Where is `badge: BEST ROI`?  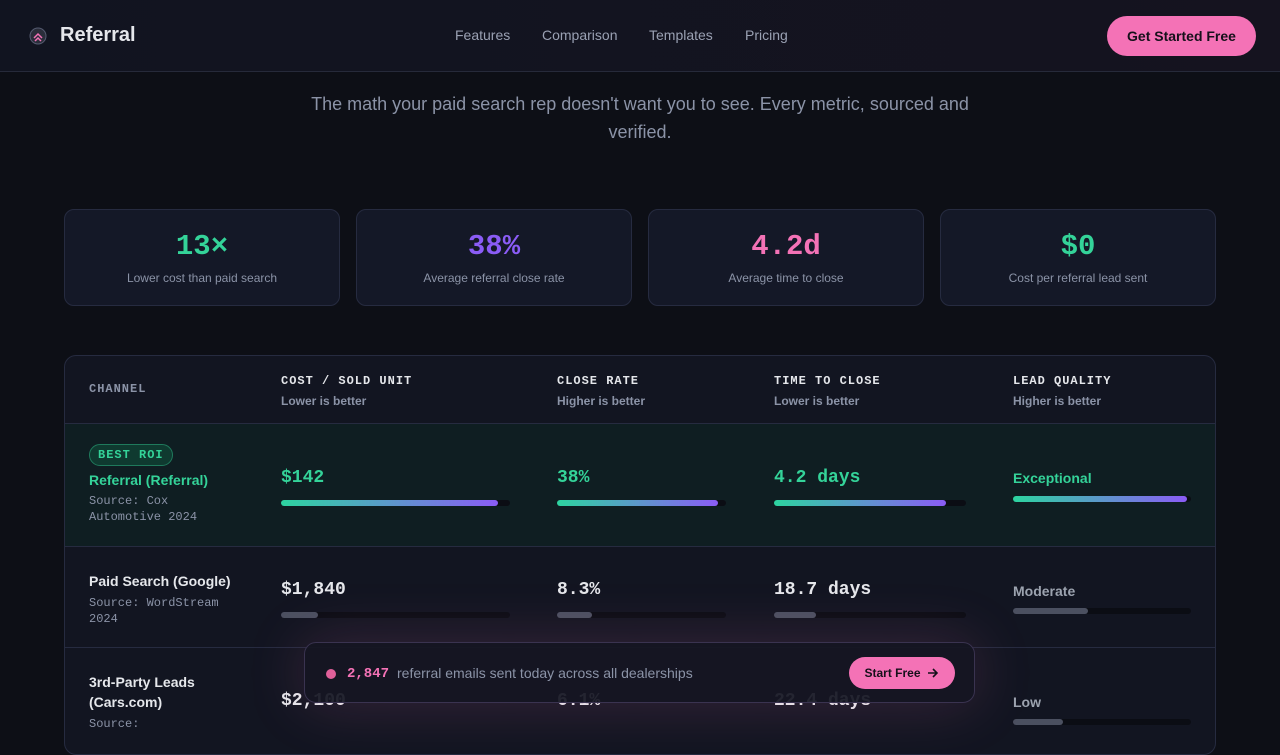 badge: BEST ROI is located at coordinates (131, 455).